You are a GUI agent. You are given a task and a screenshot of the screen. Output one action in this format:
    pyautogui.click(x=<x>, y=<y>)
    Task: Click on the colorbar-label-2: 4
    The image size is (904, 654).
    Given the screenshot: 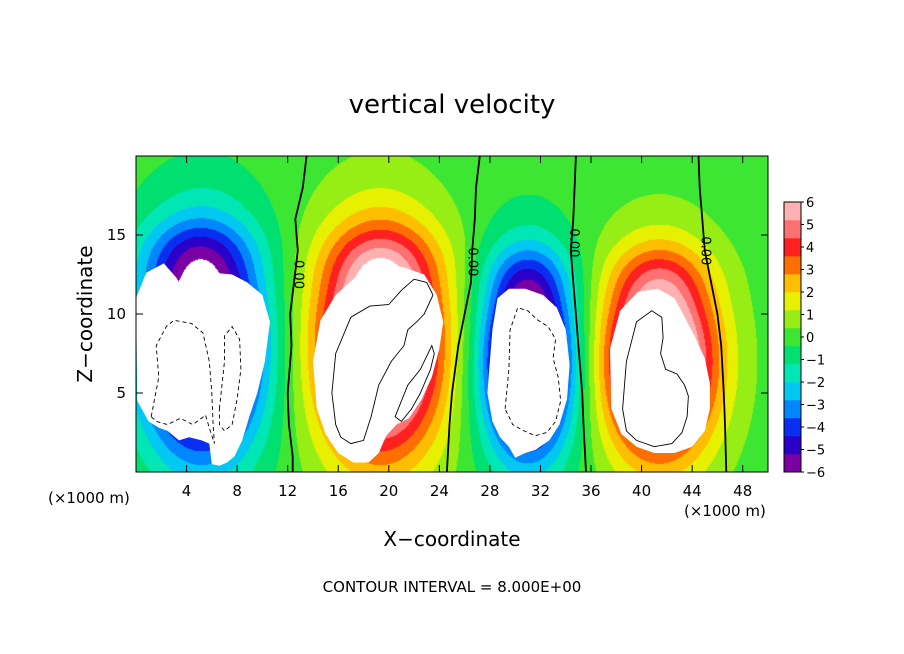 What is the action you would take?
    pyautogui.click(x=810, y=248)
    